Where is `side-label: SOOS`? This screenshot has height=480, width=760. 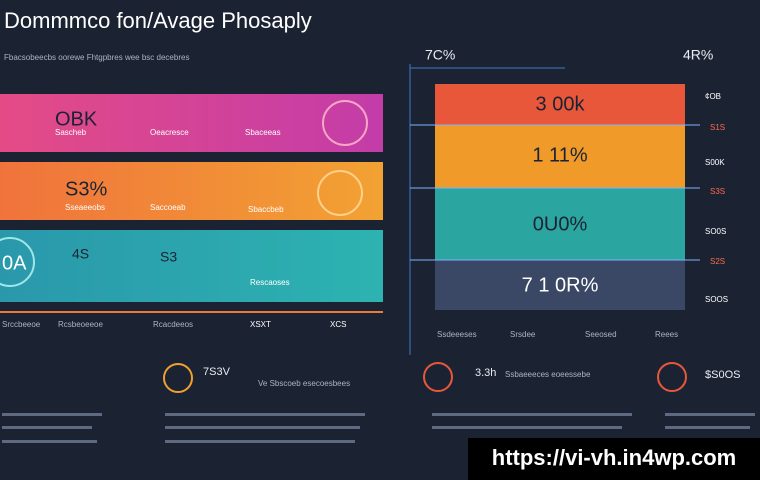
side-label: SOOS is located at coordinates (716, 299).